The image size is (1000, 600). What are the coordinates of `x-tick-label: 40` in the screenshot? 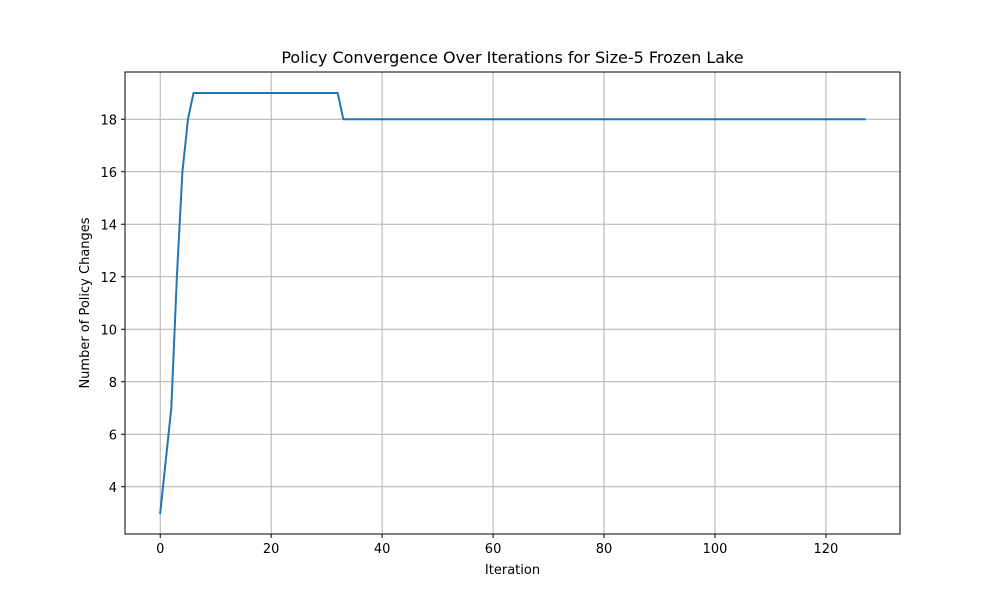 It's located at (382, 549).